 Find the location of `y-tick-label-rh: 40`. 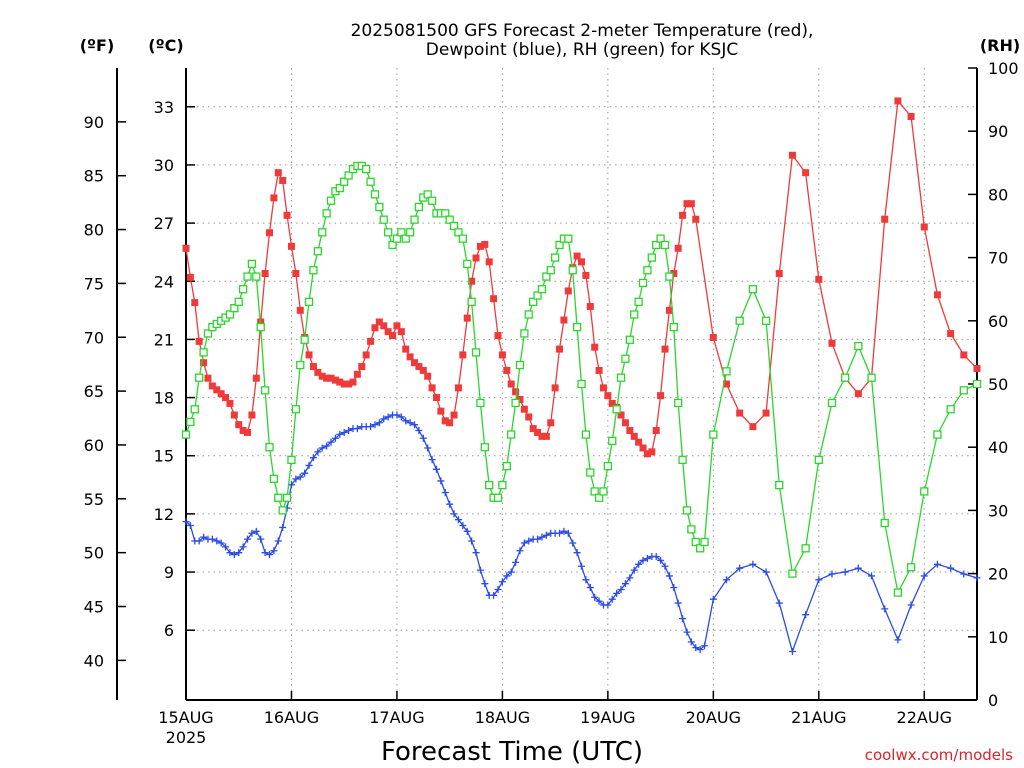

y-tick-label-rh: 40 is located at coordinates (998, 447).